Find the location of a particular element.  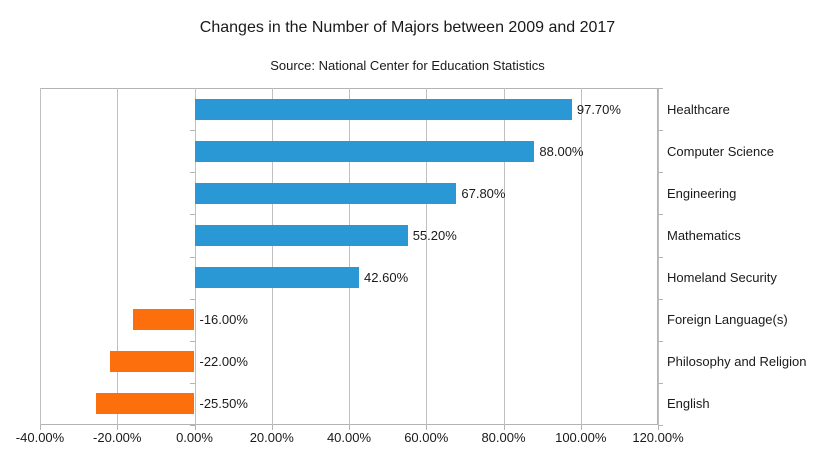

category-label: Computer Science is located at coordinates (720, 151).